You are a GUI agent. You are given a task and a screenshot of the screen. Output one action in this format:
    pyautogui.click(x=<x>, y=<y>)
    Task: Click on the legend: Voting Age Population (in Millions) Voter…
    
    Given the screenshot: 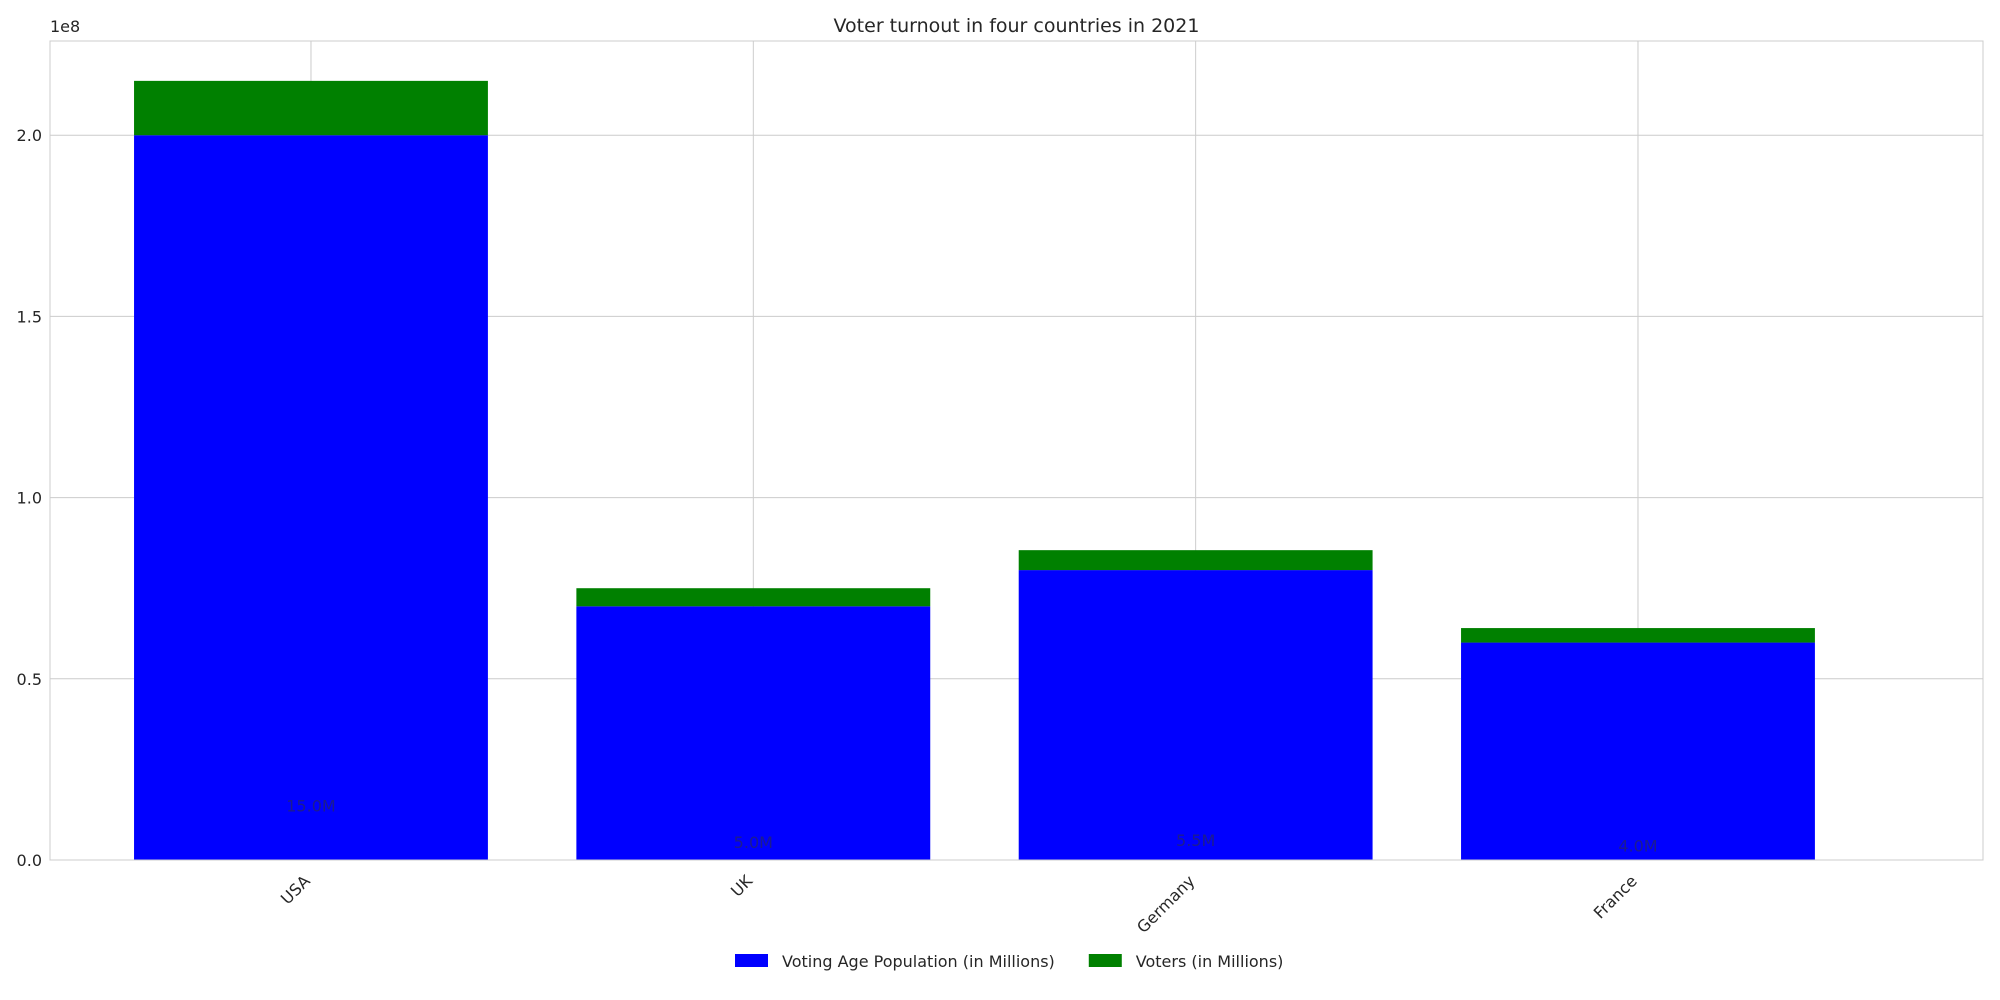 What is the action you would take?
    pyautogui.click(x=1009, y=961)
    